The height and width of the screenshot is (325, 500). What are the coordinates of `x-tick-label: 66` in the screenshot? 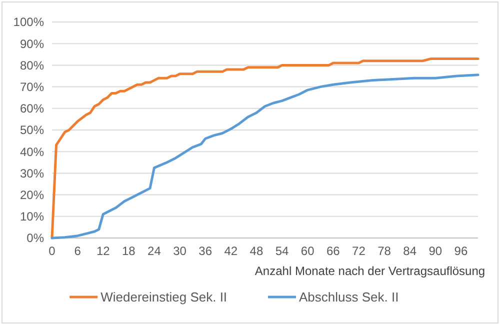 It's located at (333, 251).